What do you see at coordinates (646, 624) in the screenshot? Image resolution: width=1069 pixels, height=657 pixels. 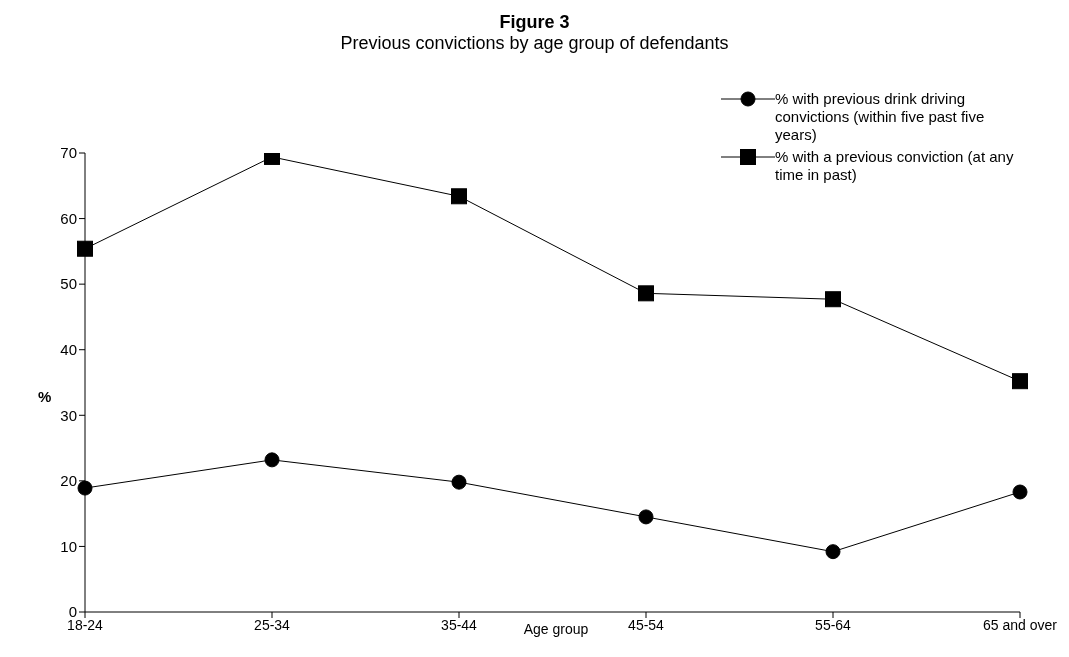 I see `x-tick-label: 45-54` at bounding box center [646, 624].